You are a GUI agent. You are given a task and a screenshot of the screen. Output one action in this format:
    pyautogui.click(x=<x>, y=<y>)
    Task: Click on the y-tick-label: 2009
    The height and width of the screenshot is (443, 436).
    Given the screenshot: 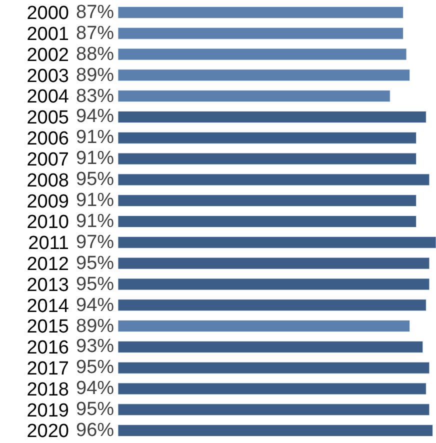 What is the action you would take?
    pyautogui.click(x=47, y=201)
    